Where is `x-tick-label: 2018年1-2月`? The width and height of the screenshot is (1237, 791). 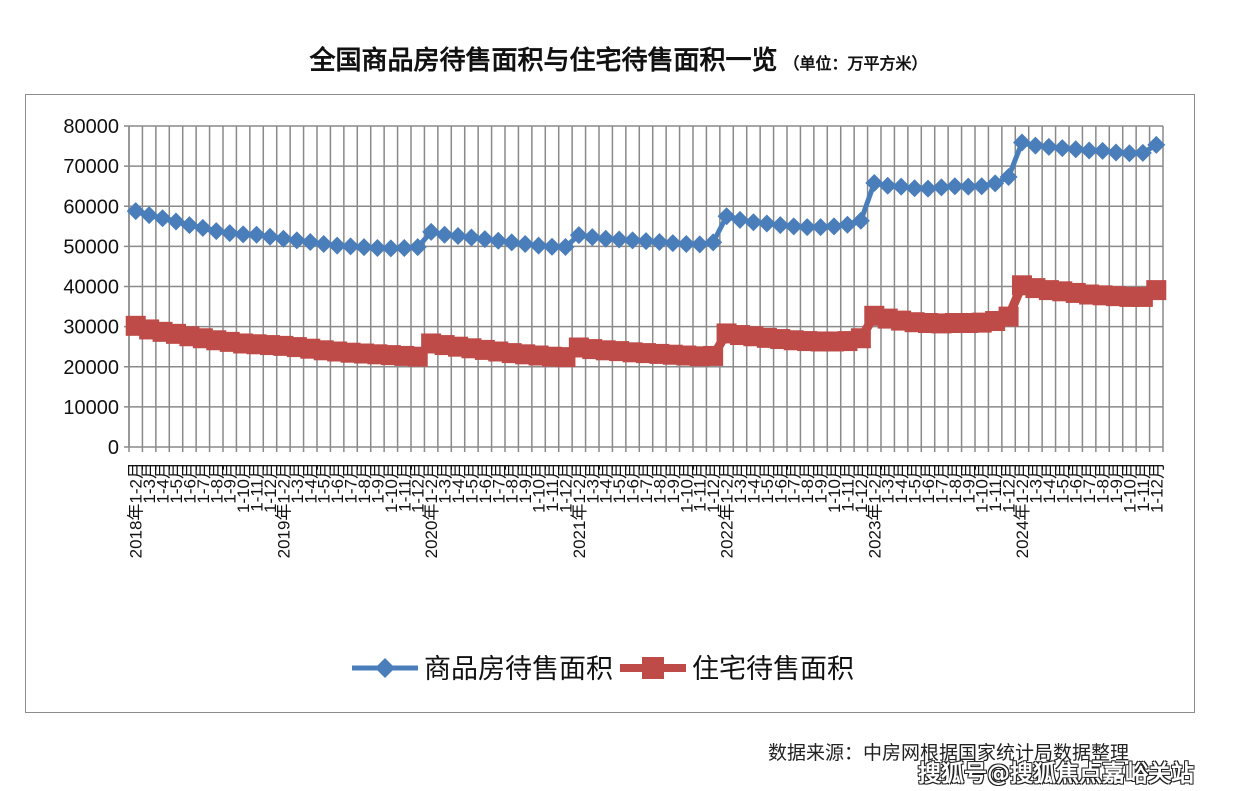
x-tick-label: 2018年1-2月 is located at coordinates (136, 510).